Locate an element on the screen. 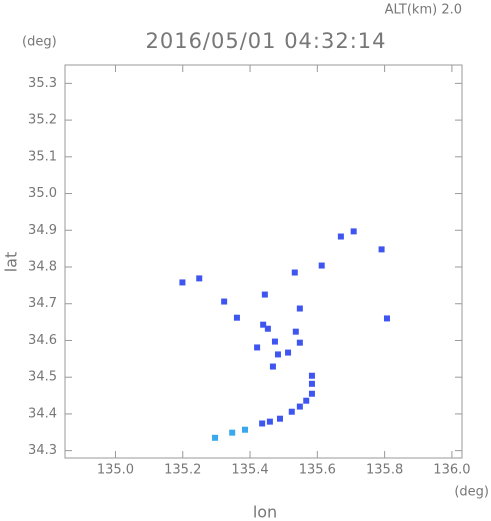  y-tick-label: 35.0 is located at coordinates (42, 193).